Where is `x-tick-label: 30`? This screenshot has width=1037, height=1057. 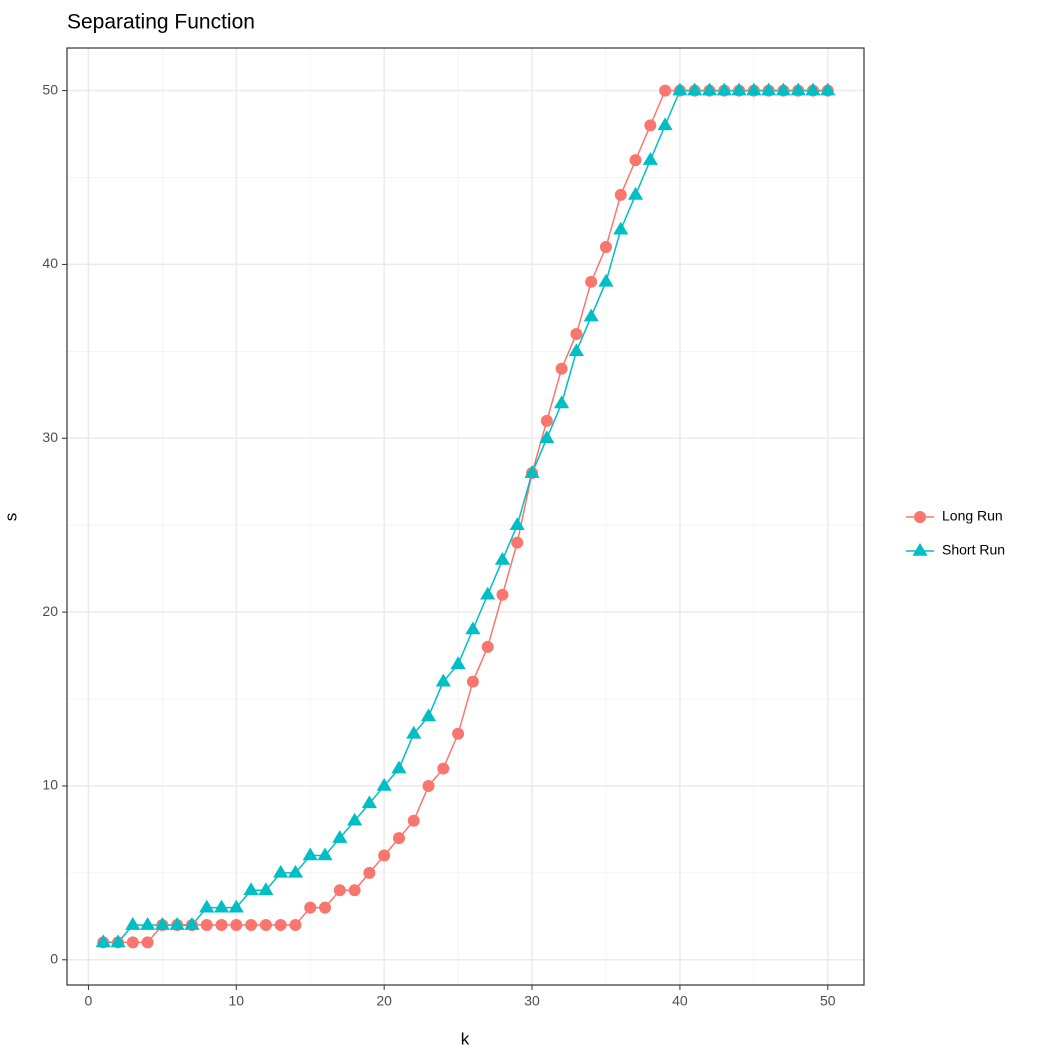 x-tick-label: 30 is located at coordinates (532, 1001).